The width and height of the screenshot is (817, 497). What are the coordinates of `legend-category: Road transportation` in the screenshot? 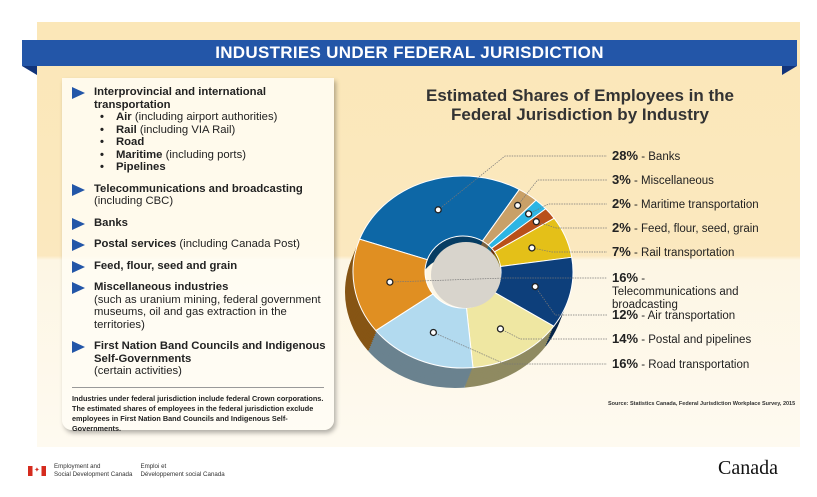 It's located at (699, 365).